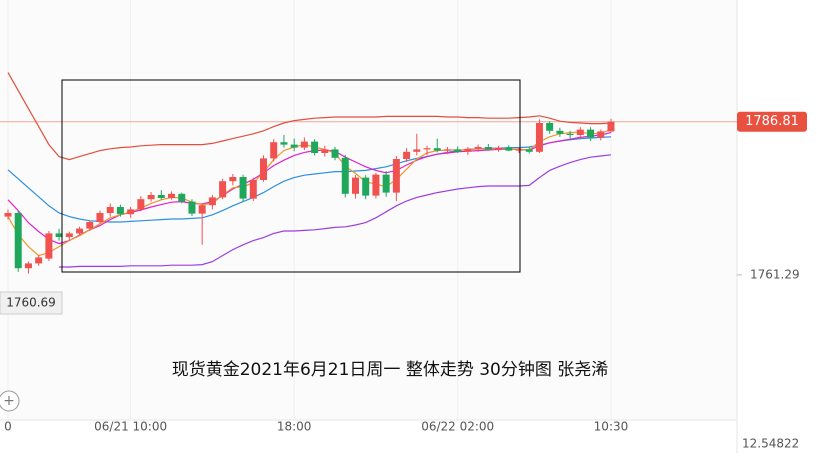 The height and width of the screenshot is (457, 817). What do you see at coordinates (294, 427) in the screenshot?
I see `x-tick-label: 18:00` at bounding box center [294, 427].